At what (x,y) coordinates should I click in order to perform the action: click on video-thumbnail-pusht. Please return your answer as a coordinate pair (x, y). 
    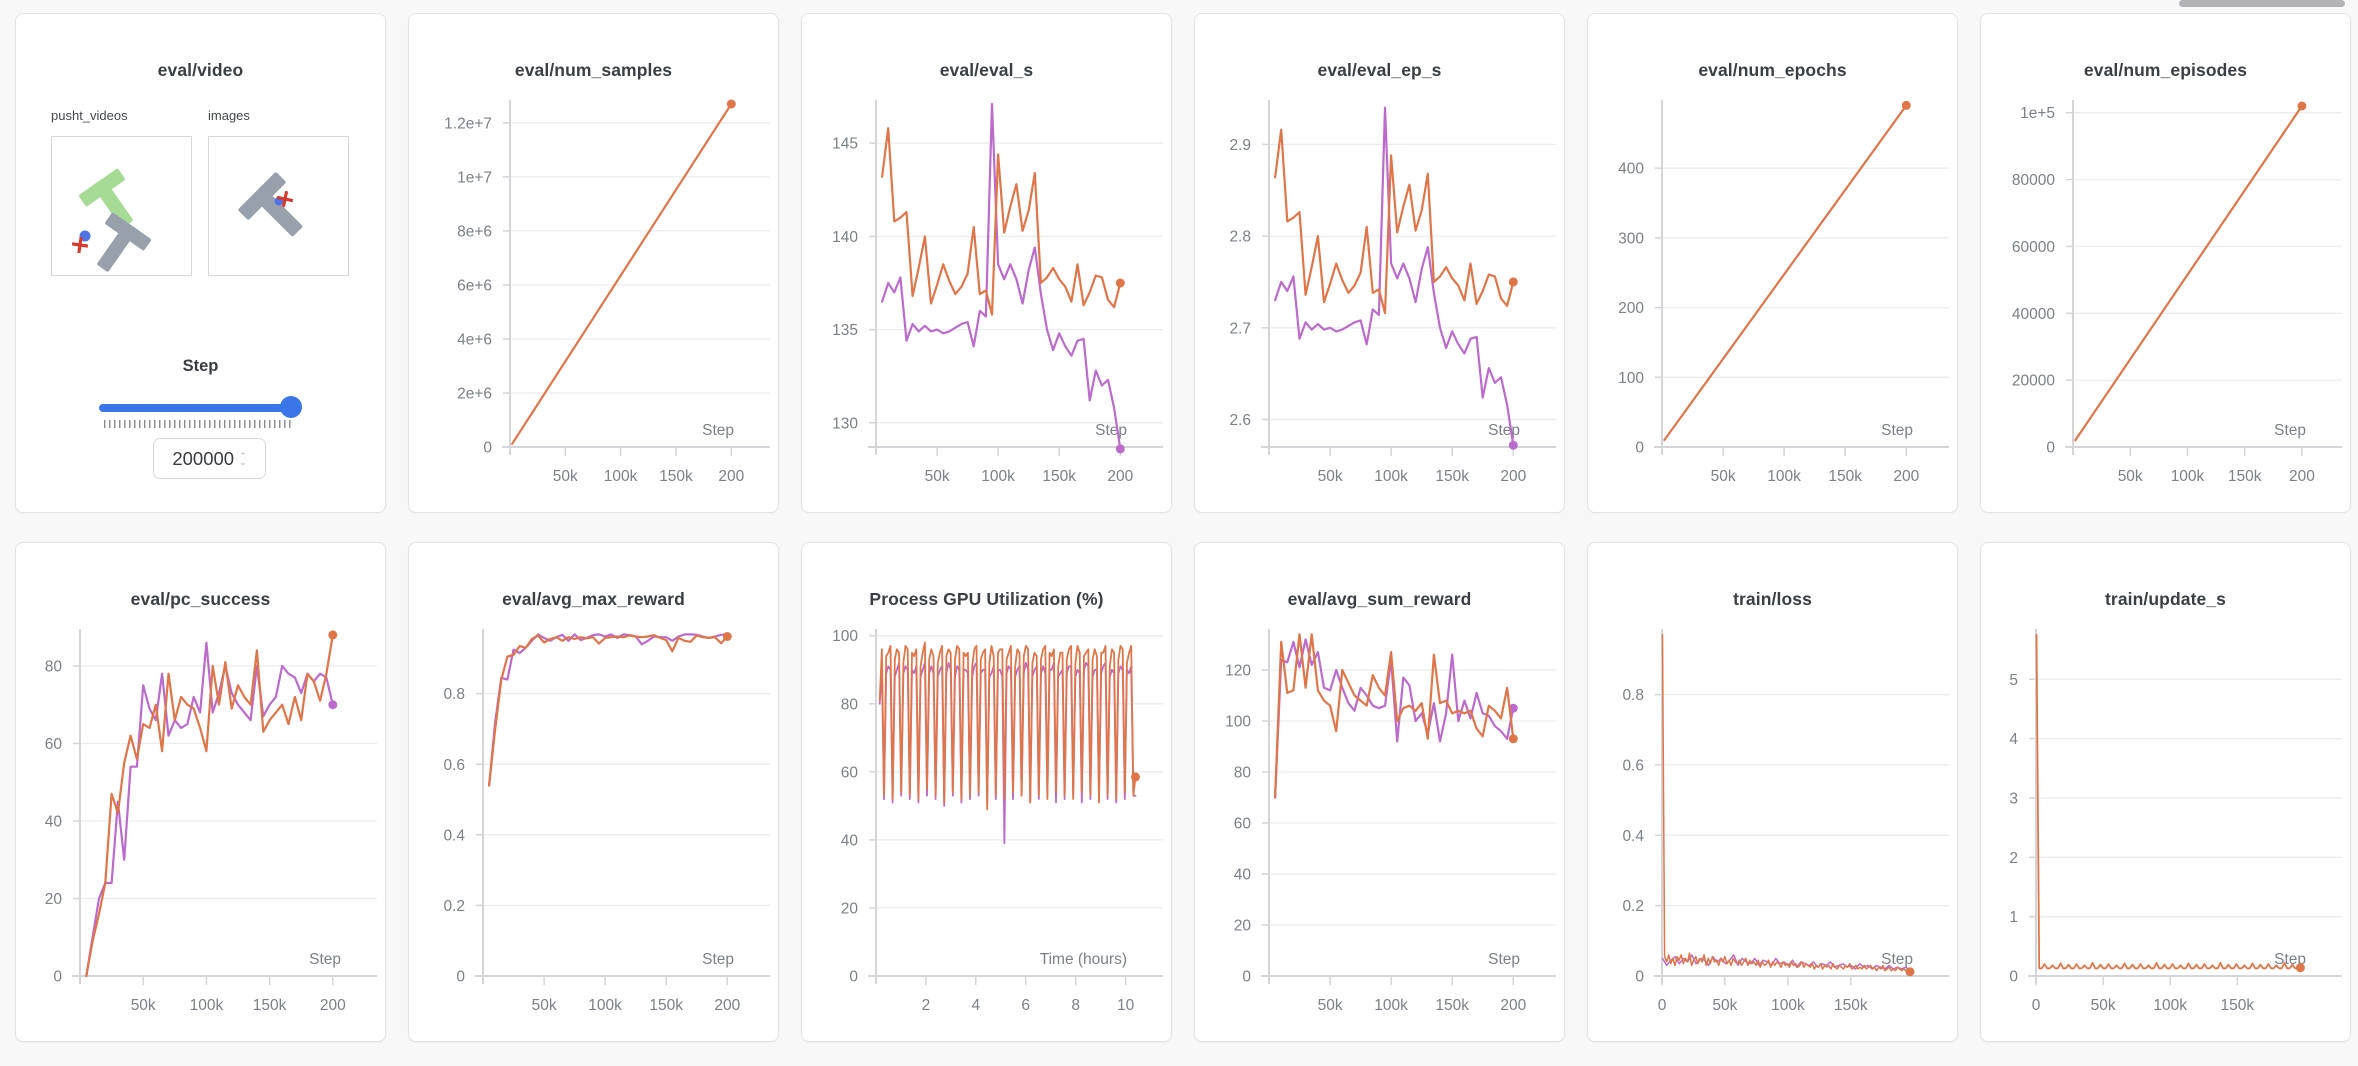
    Looking at the image, I should click on (121, 206).